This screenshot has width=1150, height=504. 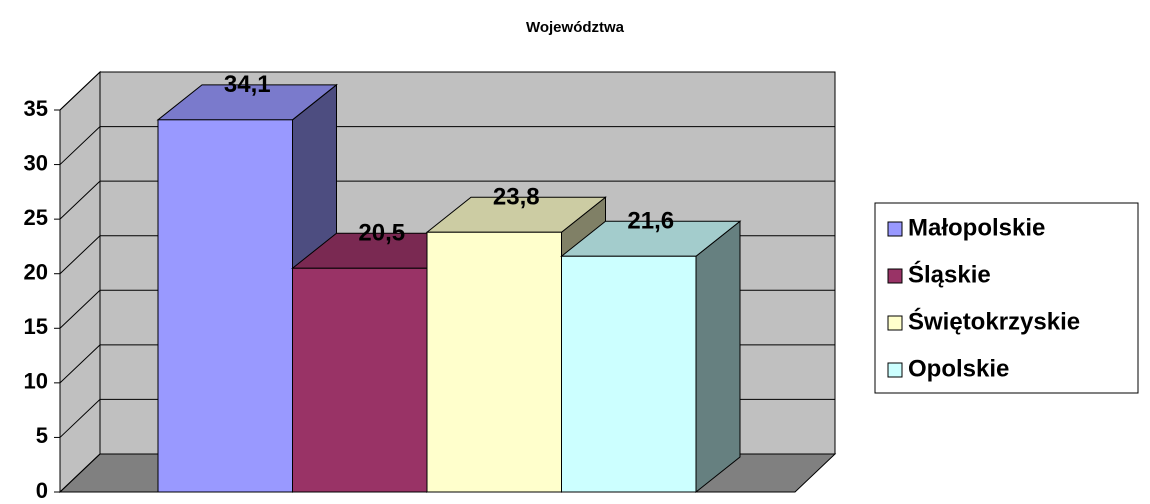 What do you see at coordinates (36, 381) in the screenshot?
I see `y-tick-label: 10` at bounding box center [36, 381].